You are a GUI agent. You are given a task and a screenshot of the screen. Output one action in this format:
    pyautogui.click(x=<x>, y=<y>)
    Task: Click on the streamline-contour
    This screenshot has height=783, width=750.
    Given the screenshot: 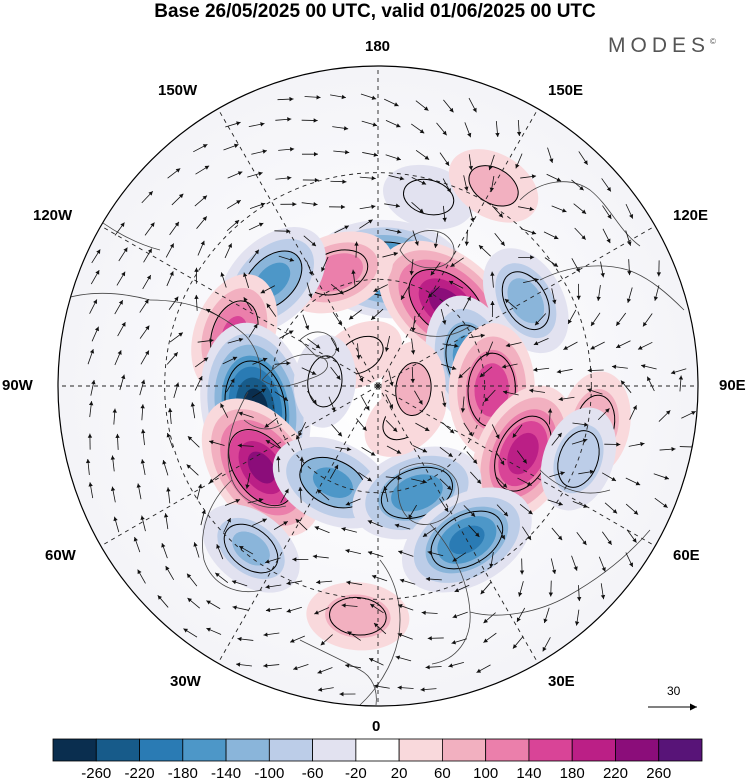 What is the action you would take?
    pyautogui.click(x=358, y=616)
    